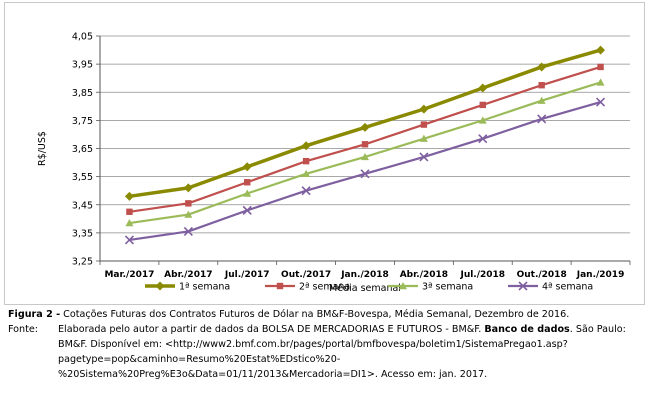 This screenshot has width=650, height=413. Describe the element at coordinates (204, 287) in the screenshot. I see `legend-label: 1ª semana` at that location.